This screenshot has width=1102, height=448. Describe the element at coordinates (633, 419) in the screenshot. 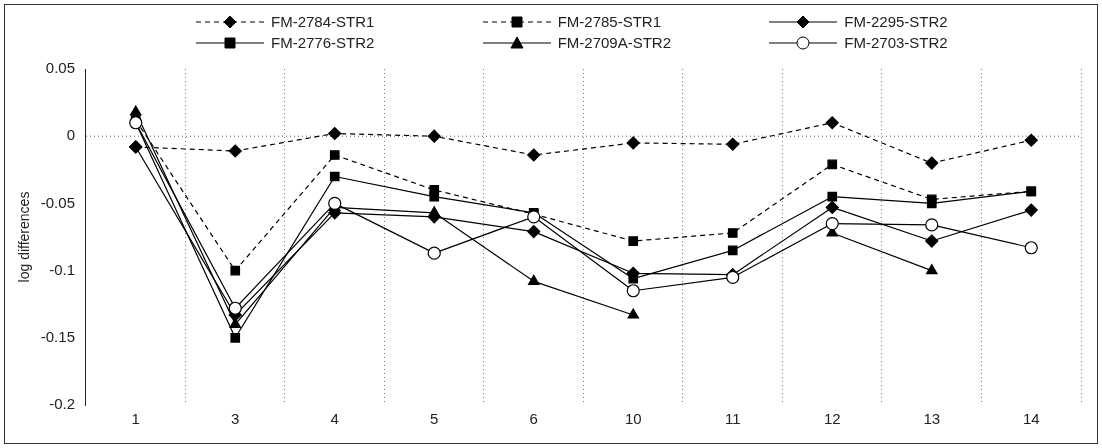

I see `x-tick-label: 10` at that location.